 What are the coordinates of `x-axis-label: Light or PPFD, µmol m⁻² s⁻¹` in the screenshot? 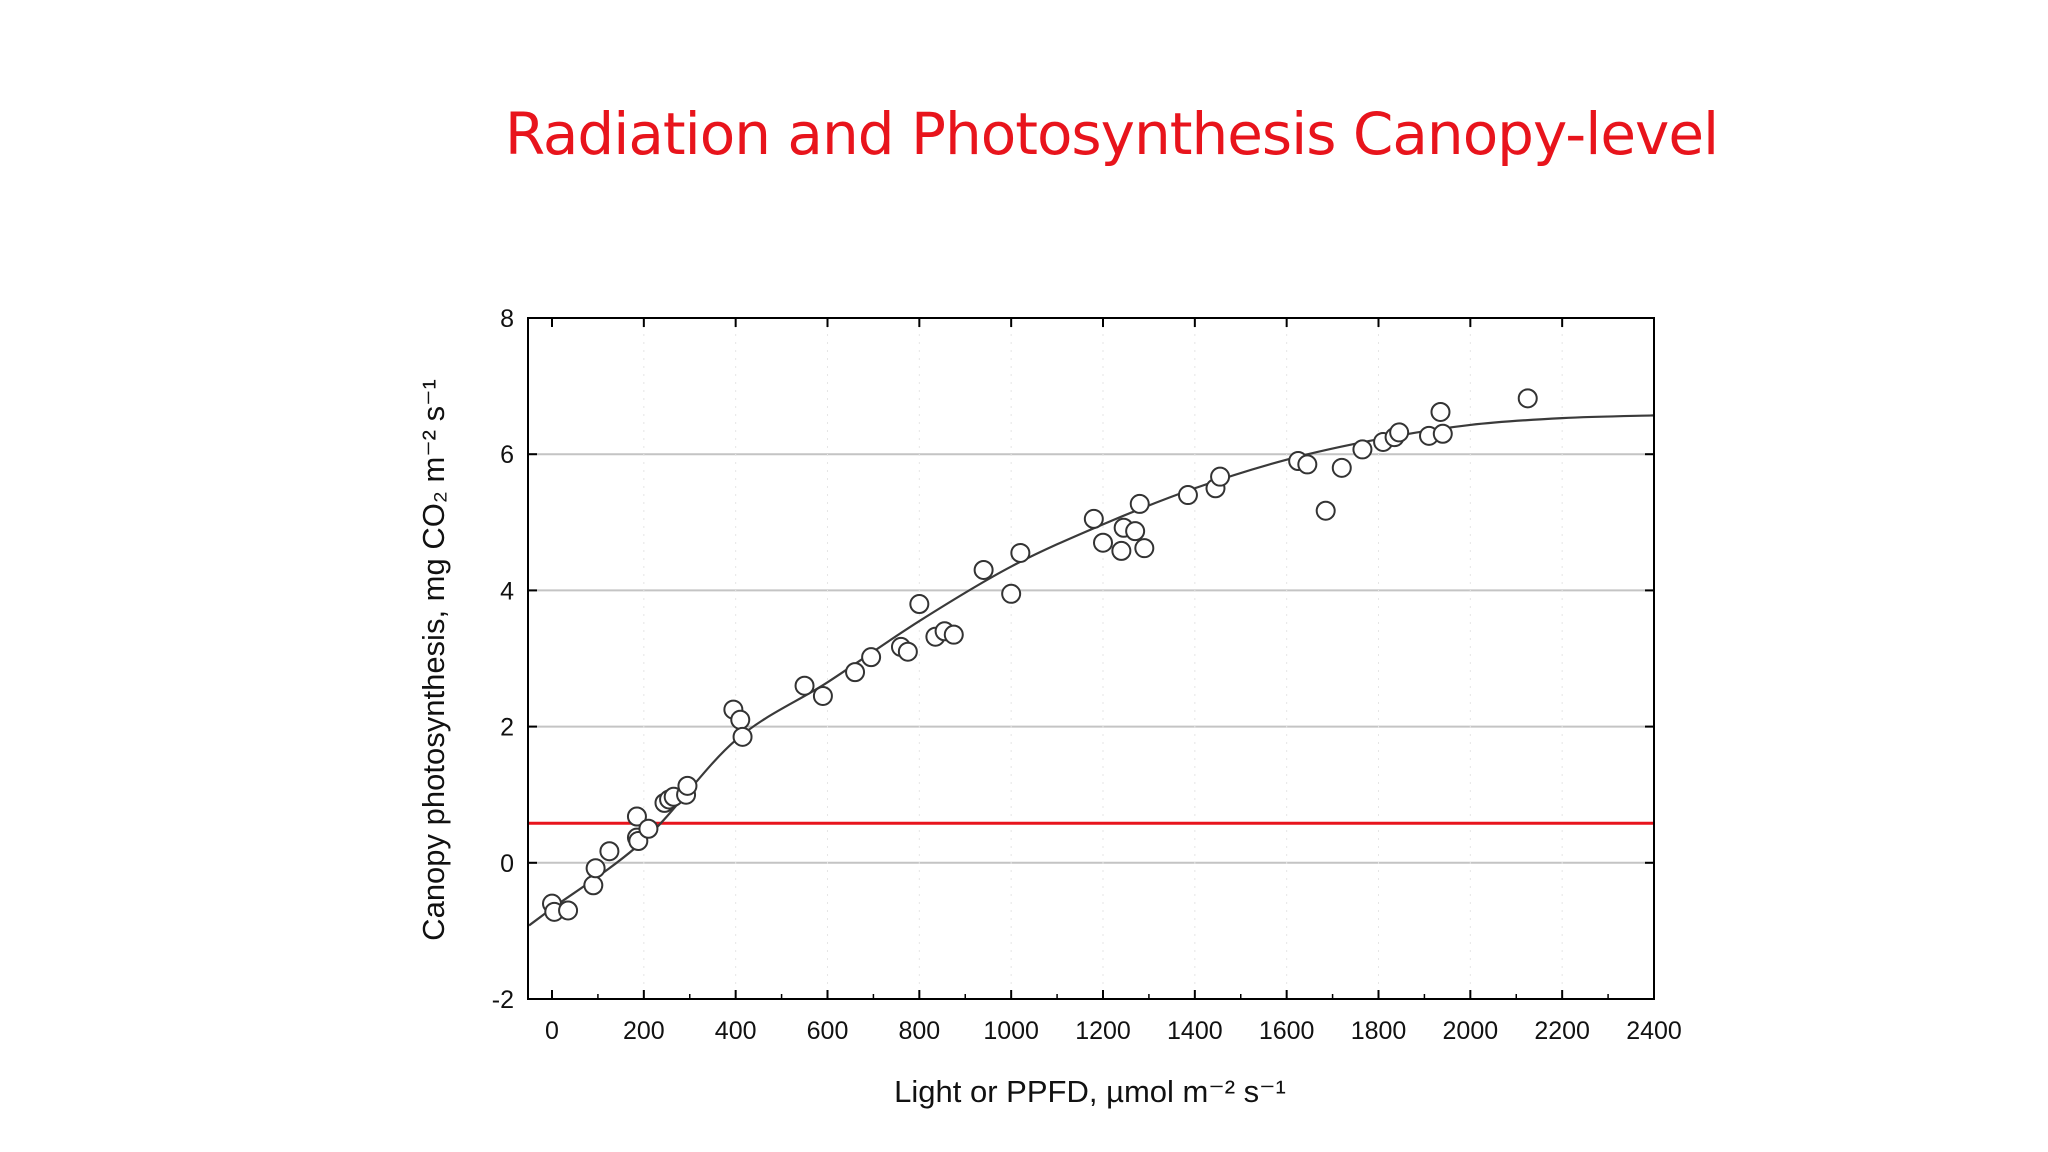 It's located at (1090, 1091).